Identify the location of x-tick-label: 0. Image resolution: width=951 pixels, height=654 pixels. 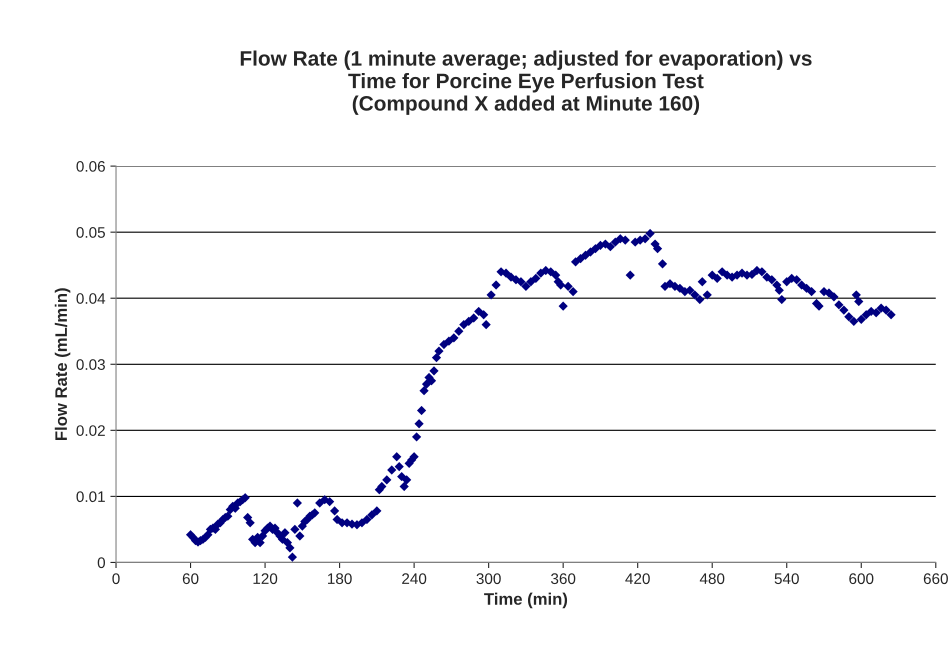
(116, 578).